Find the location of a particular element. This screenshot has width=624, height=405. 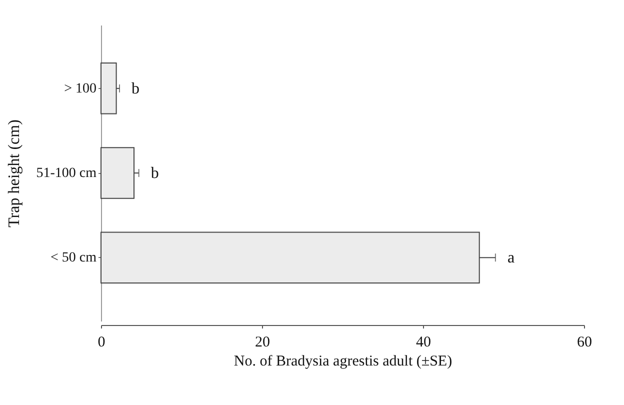

y-tick-label: > 100 is located at coordinates (80, 88).